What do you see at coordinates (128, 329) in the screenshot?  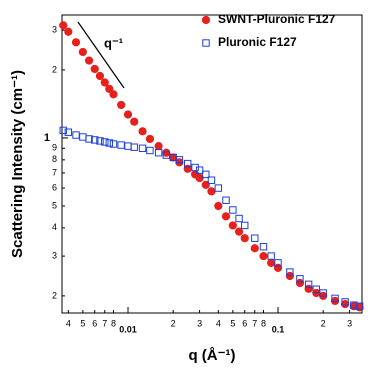 I see `x-tick-label: 0.01` at bounding box center [128, 329].